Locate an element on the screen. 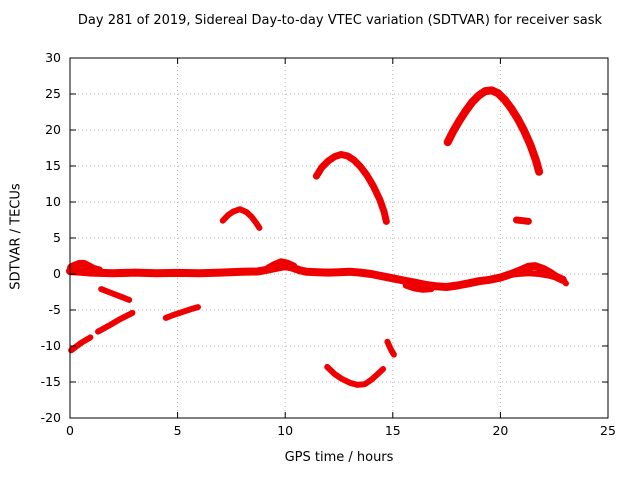 Image resolution: width=640 pixels, height=480 pixels. x-axis-label: GPS time / hours is located at coordinates (339, 457).